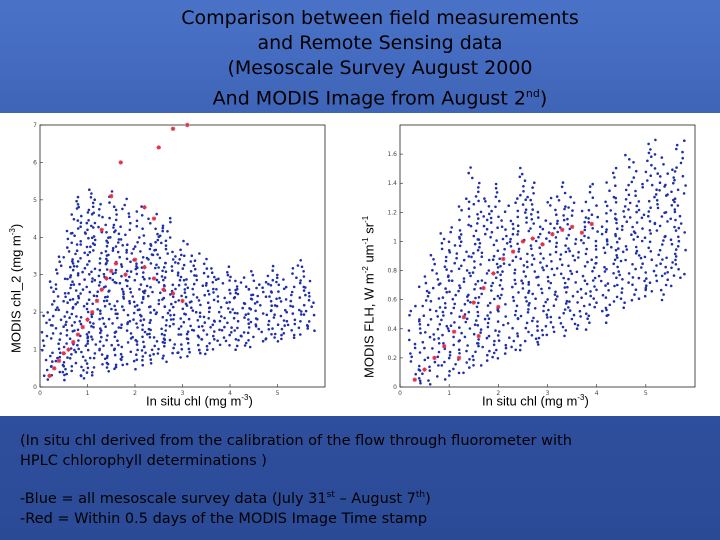 Image resolution: width=720 pixels, height=540 pixels. Describe the element at coordinates (498, 393) in the screenshot. I see `right-x-tick-label: 2` at that location.